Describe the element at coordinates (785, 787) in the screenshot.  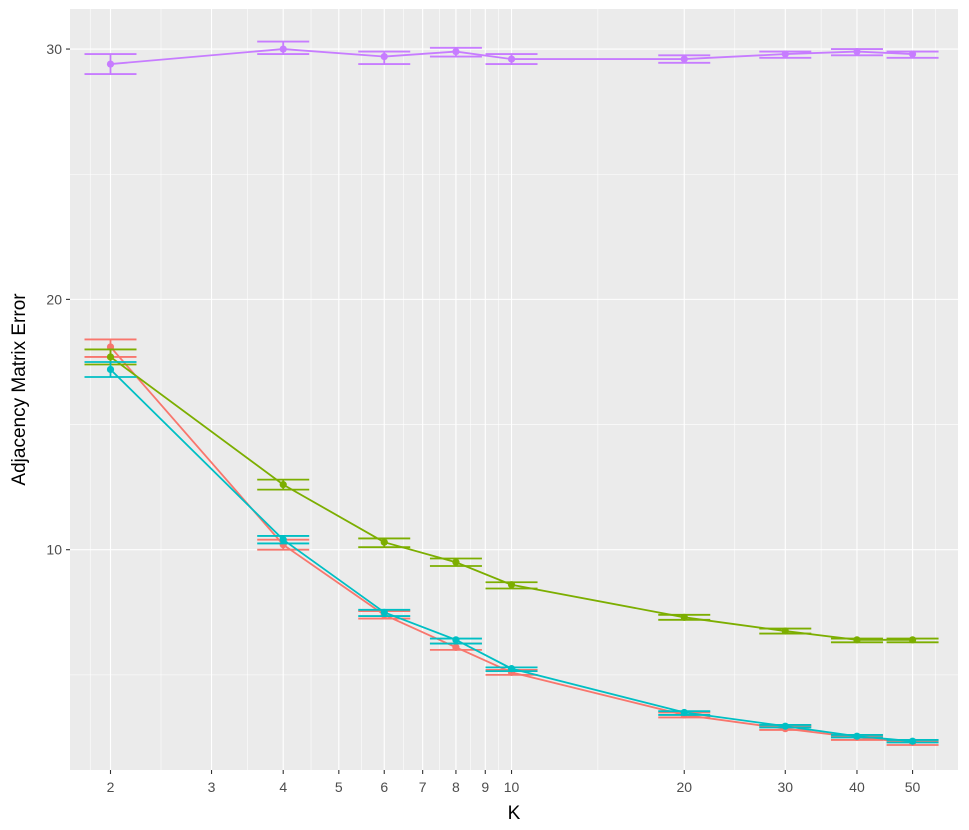
I see `x-tick-label: 30` at that location.